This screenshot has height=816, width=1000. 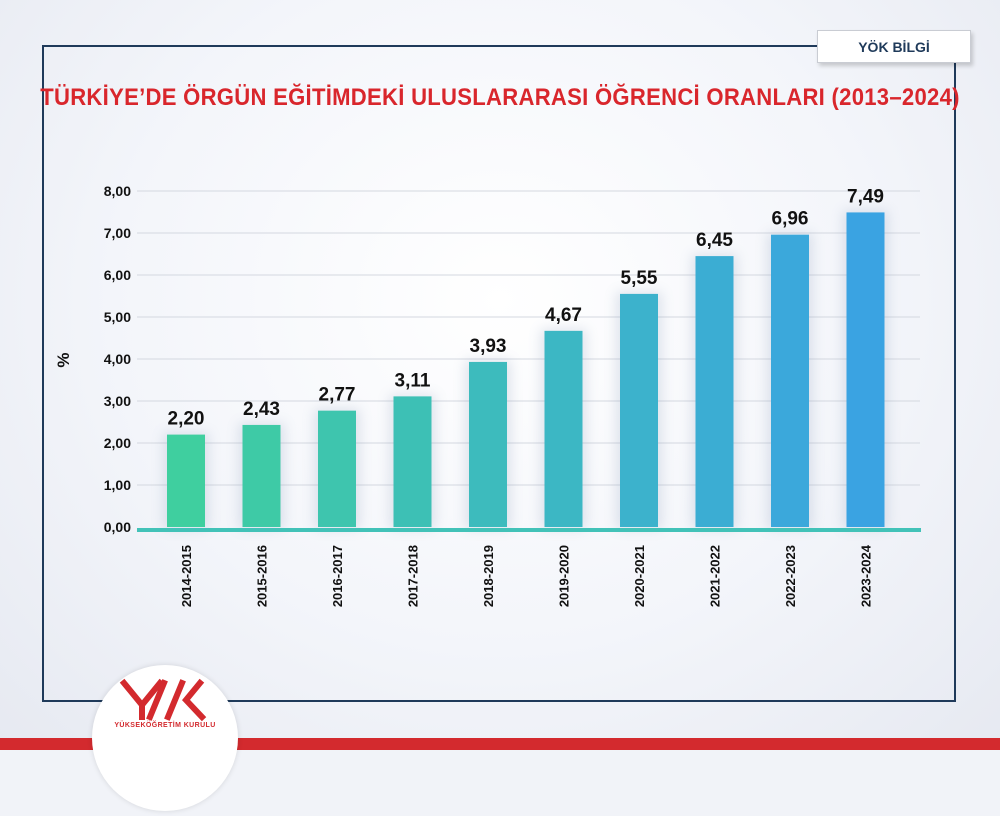 I want to click on yok-bilgi-badge: YÖK BİLGİ, so click(x=894, y=46).